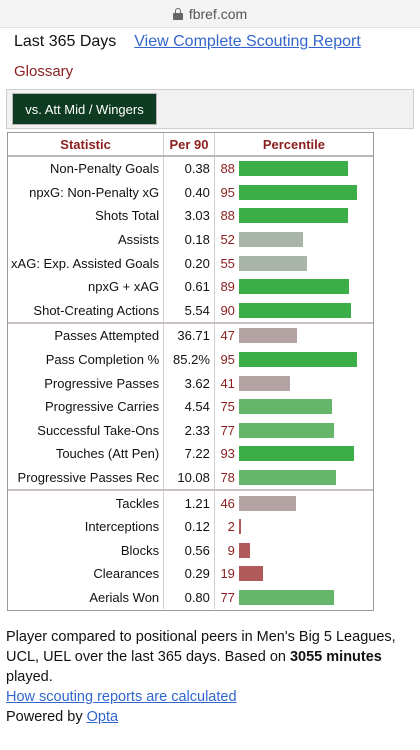 Image resolution: width=420 pixels, height=750 pixels. I want to click on stat-name: Aerials Won, so click(86, 597).